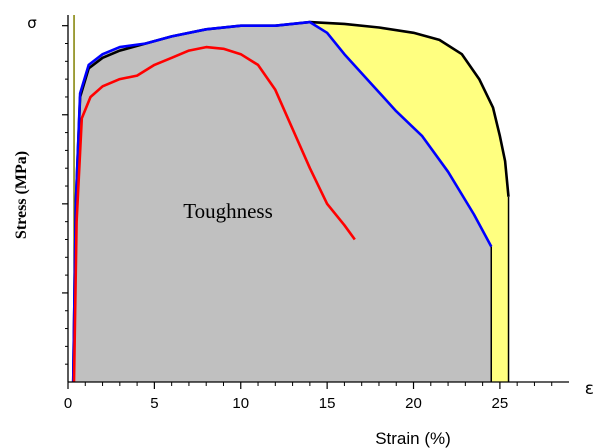 Image resolution: width=594 pixels, height=448 pixels. I want to click on x-tick-label: 10, so click(240, 403).